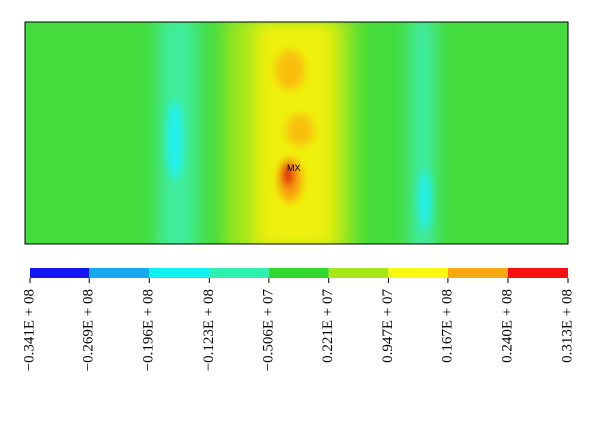 This screenshot has width=600, height=428. What do you see at coordinates (268, 330) in the screenshot?
I see `colorbar-tick-label: −0.506E + 07` at bounding box center [268, 330].